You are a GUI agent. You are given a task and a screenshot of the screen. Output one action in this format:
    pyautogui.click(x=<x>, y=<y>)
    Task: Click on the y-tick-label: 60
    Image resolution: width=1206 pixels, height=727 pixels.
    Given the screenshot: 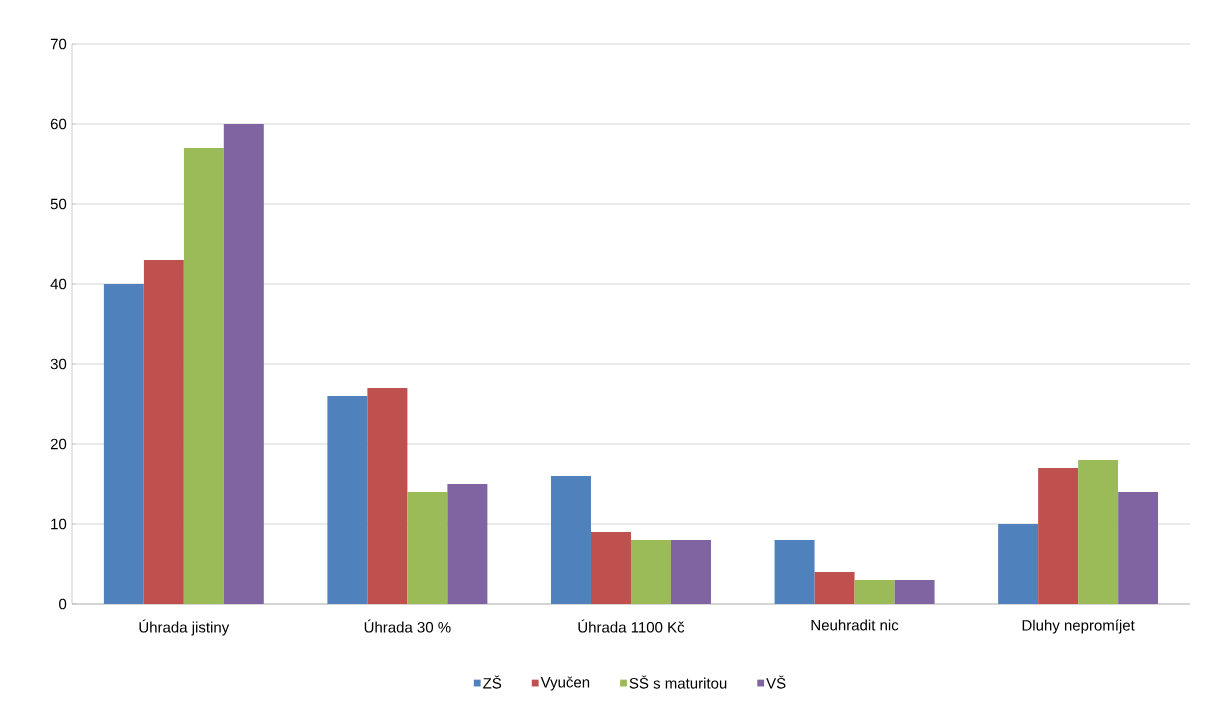 What is the action you would take?
    pyautogui.click(x=58, y=124)
    